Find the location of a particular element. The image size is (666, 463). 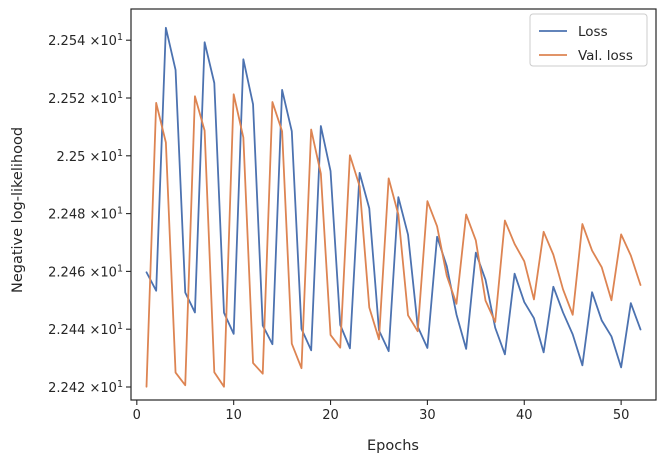

legend-label-loss: Loss is located at coordinates (593, 32).